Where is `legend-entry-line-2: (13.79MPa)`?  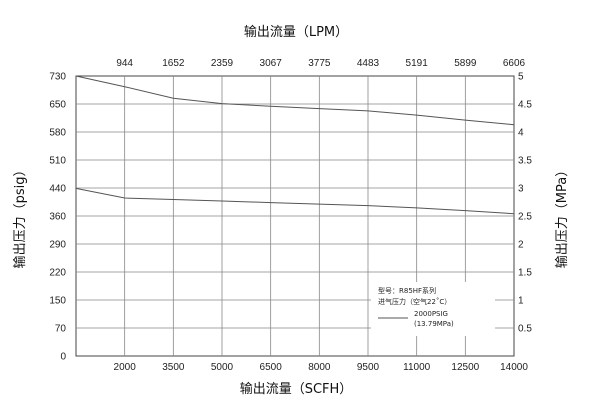 legend-entry-line-2: (13.79MPa) is located at coordinates (434, 324).